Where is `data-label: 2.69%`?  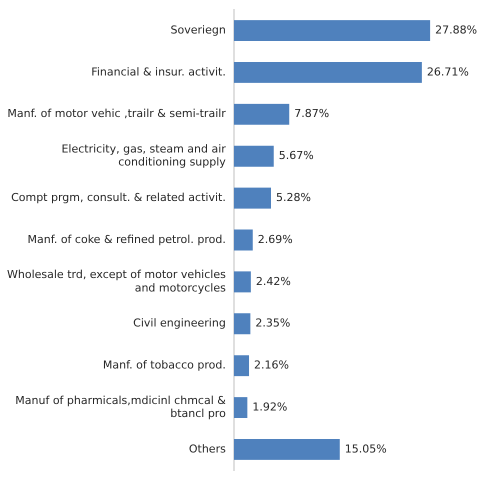
data-label: 2.69% is located at coordinates (275, 239).